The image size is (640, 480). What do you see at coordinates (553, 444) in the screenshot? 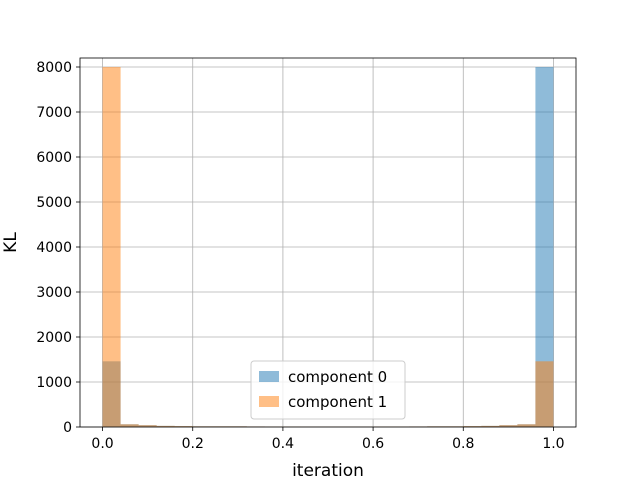
I see `x-tick-label: 1.0` at bounding box center [553, 444].